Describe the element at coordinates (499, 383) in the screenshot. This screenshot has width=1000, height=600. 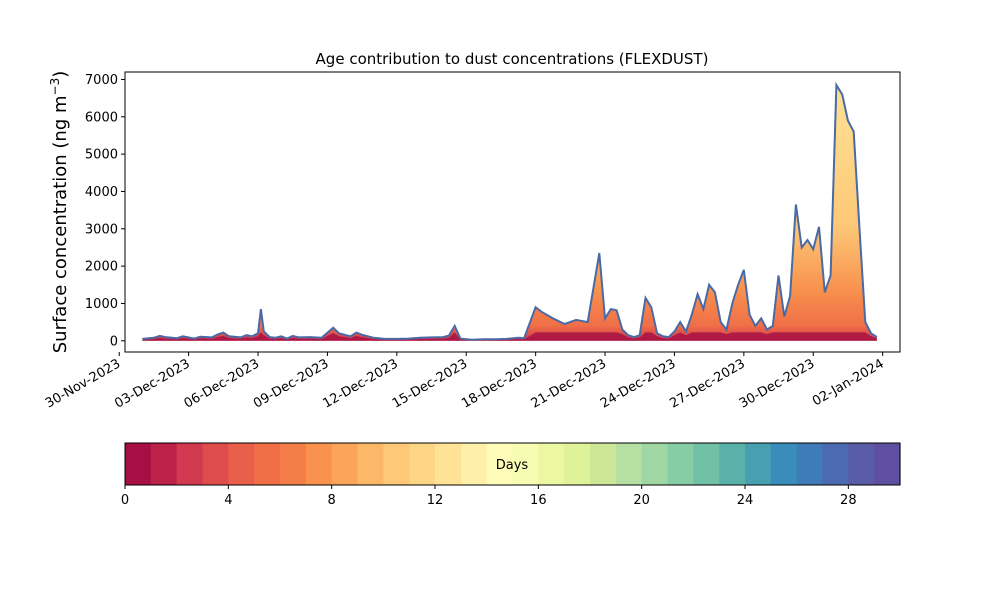
I see `x-tick-label: 18-Dec-2023` at that location.